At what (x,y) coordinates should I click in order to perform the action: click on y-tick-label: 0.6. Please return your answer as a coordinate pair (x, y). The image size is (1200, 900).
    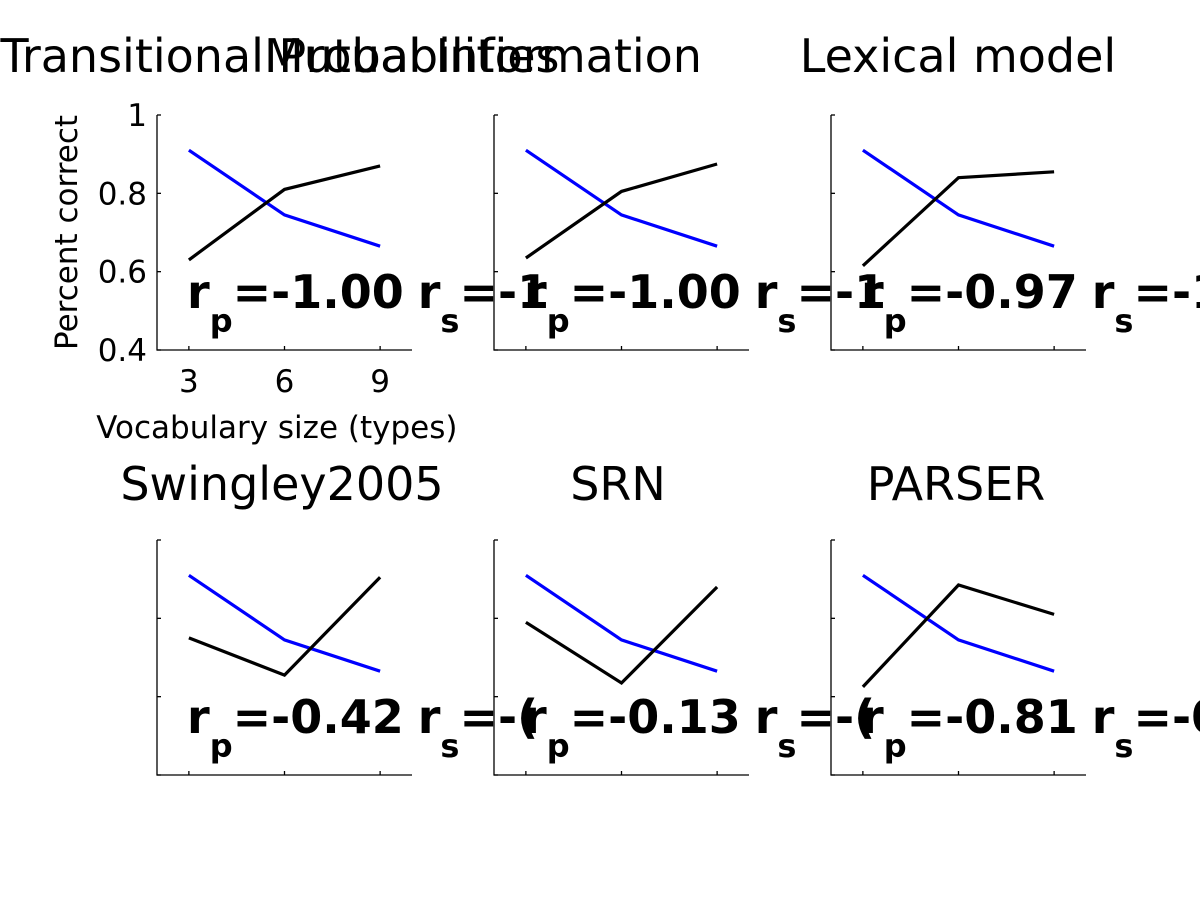
    Looking at the image, I should click on (122, 273).